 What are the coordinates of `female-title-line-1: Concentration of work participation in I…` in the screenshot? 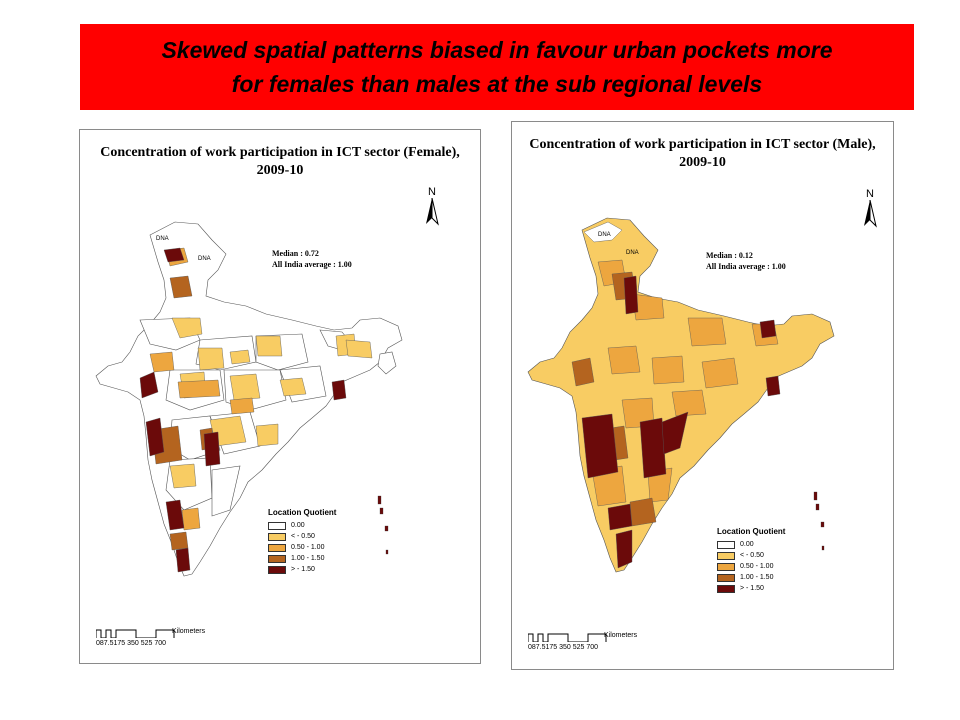 It's located at (280, 152).